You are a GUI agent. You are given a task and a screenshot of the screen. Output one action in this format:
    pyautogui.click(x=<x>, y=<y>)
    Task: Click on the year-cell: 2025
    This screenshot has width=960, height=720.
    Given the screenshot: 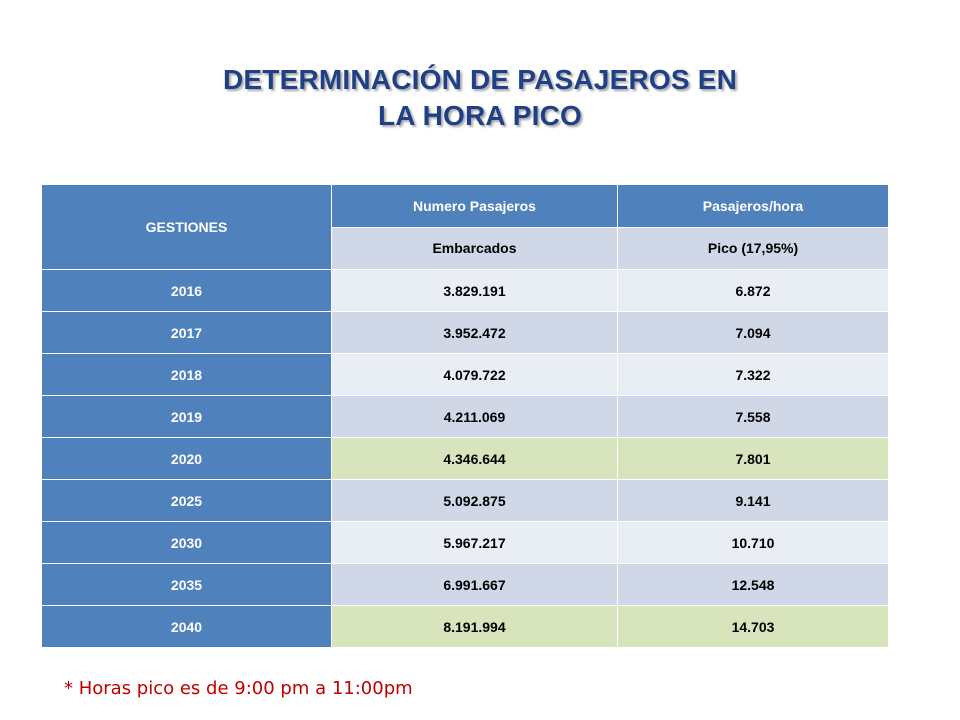 What is the action you would take?
    pyautogui.click(x=186, y=500)
    